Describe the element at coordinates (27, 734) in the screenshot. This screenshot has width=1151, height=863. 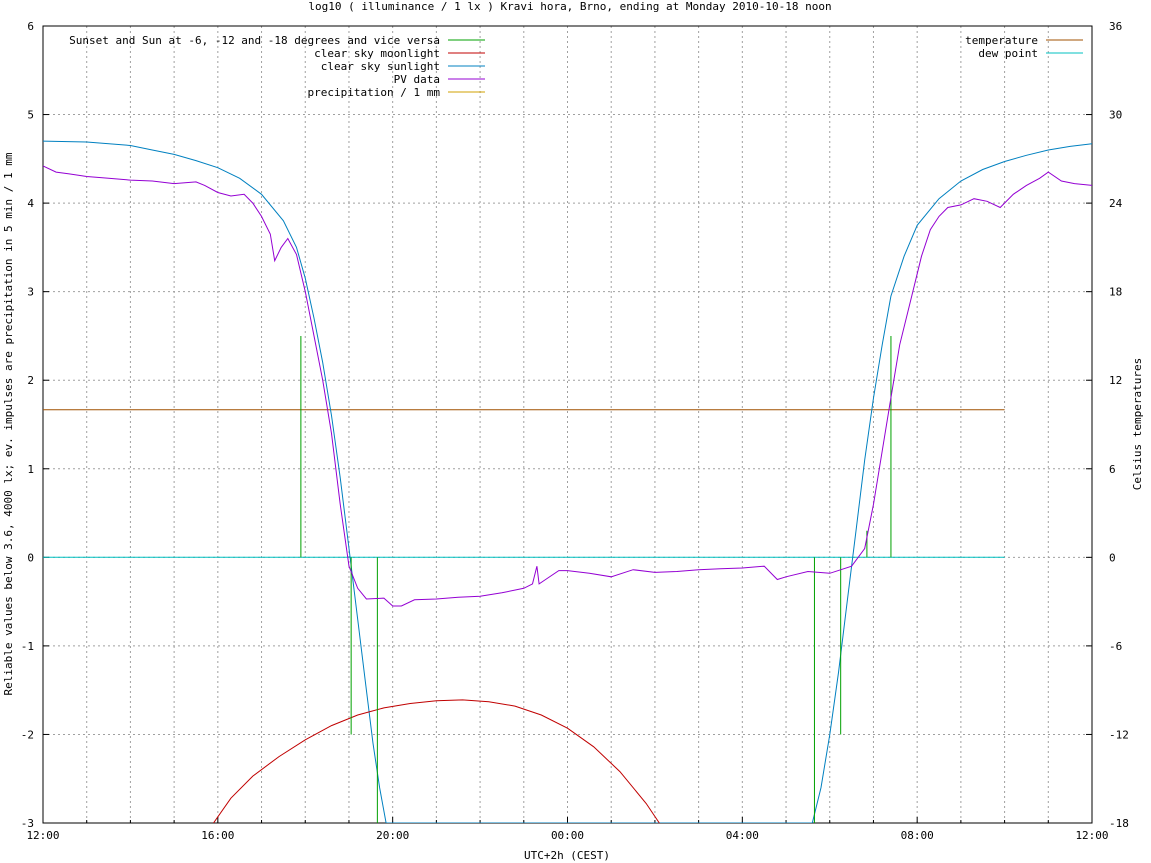
I see `y-tick-label: -2` at that location.